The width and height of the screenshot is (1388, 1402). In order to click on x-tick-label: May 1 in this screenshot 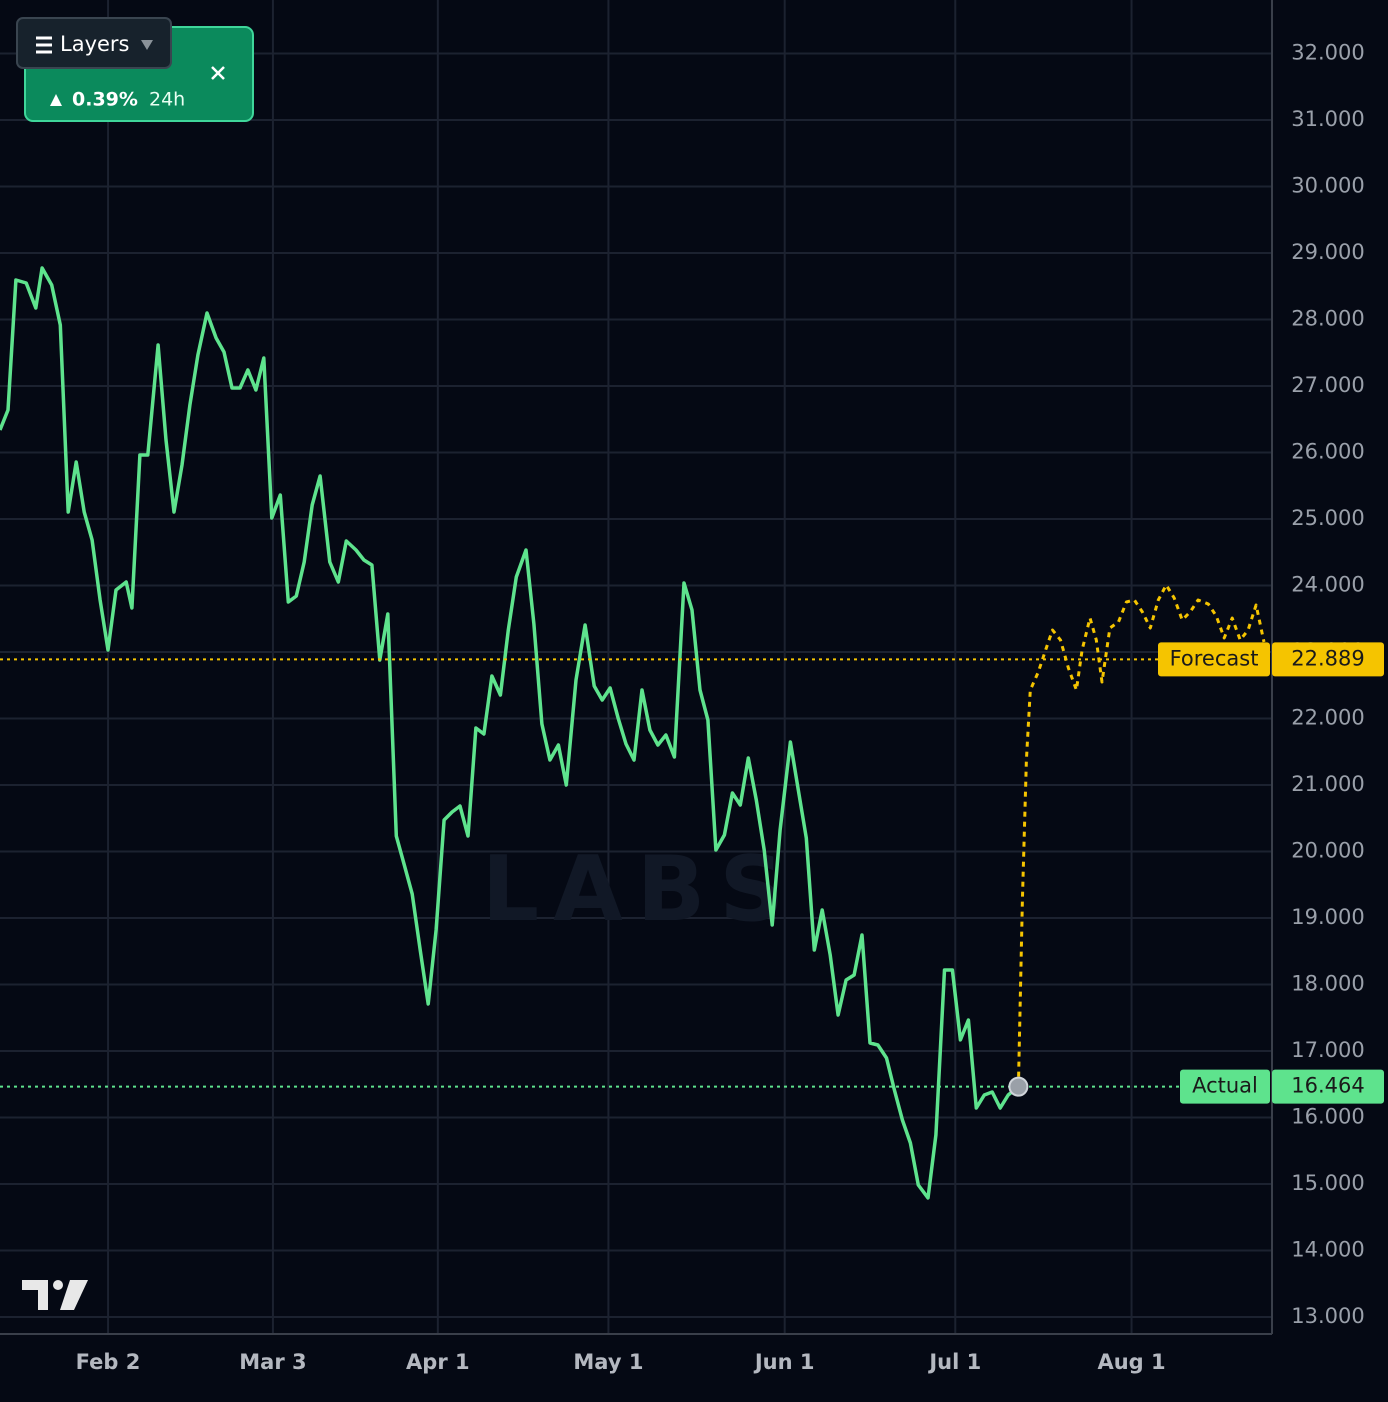, I will do `click(608, 1362)`.